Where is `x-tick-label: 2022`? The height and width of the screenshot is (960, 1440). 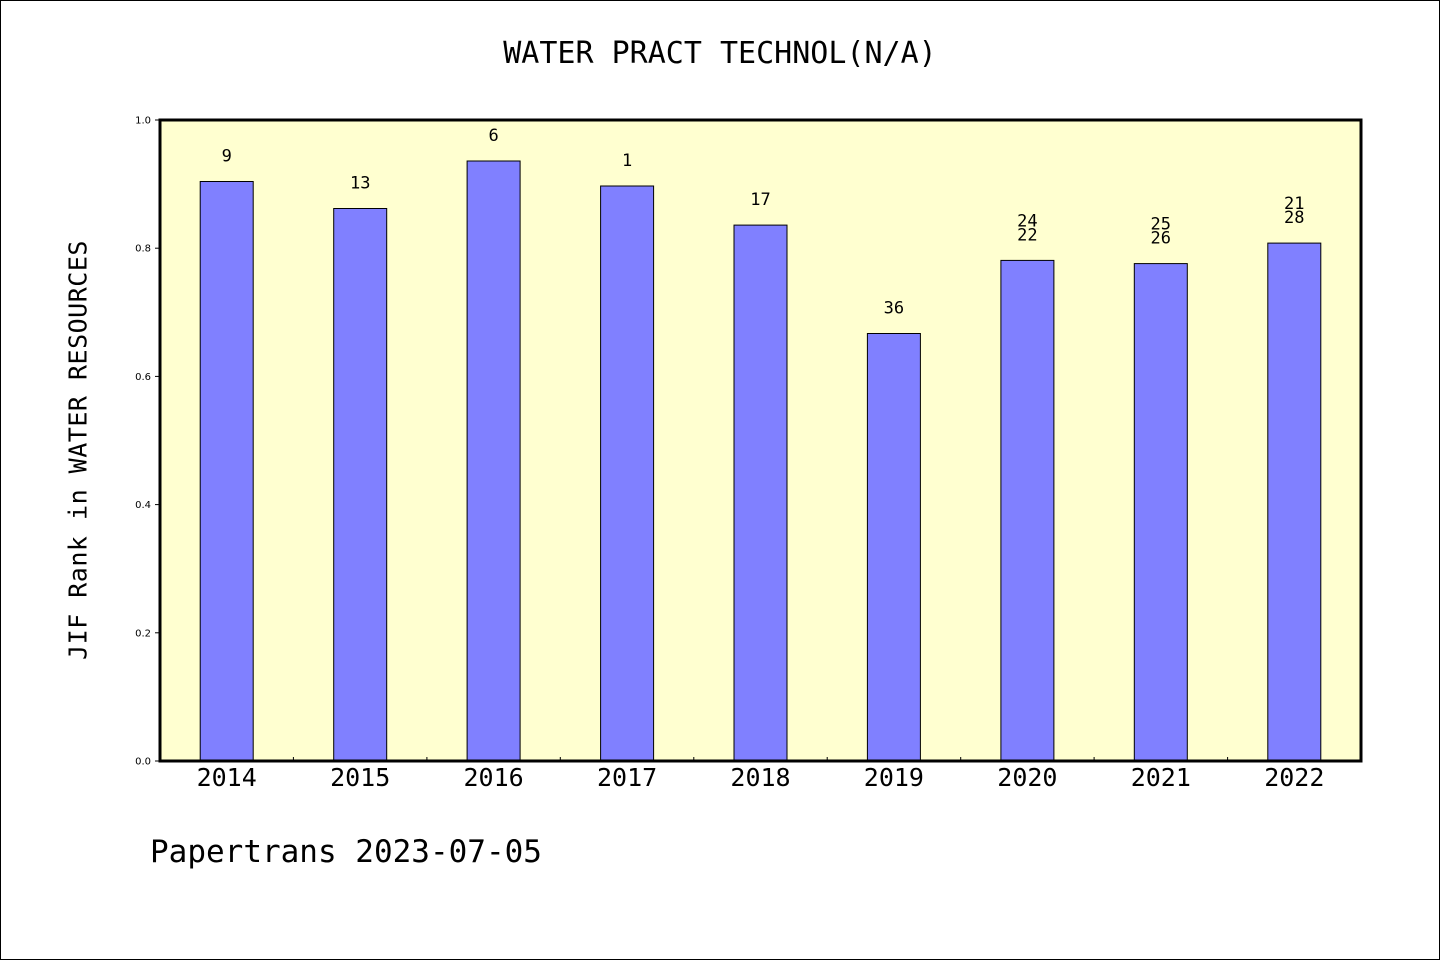 x-tick-label: 2022 is located at coordinates (1294, 777).